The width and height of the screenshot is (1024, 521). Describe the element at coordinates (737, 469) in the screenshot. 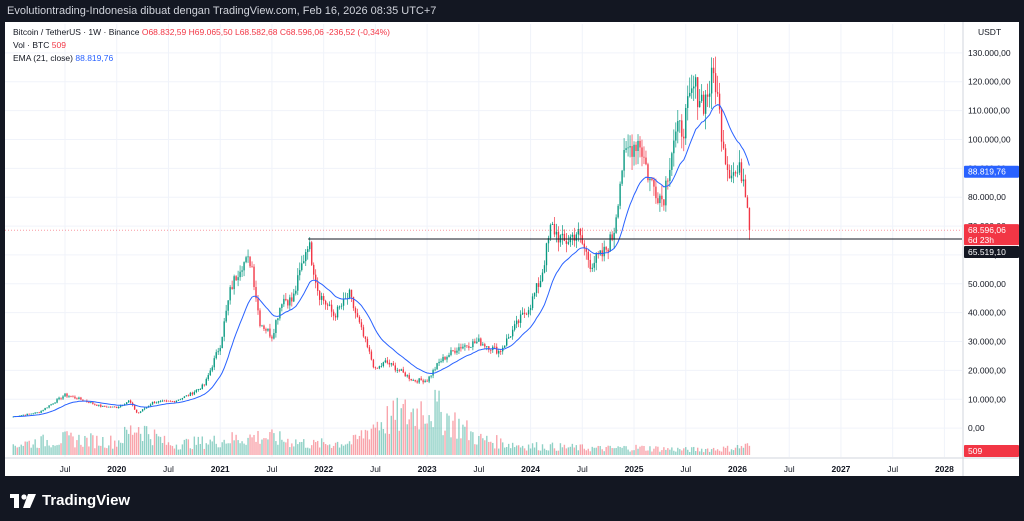

I see `x-tick-label: 2026` at that location.